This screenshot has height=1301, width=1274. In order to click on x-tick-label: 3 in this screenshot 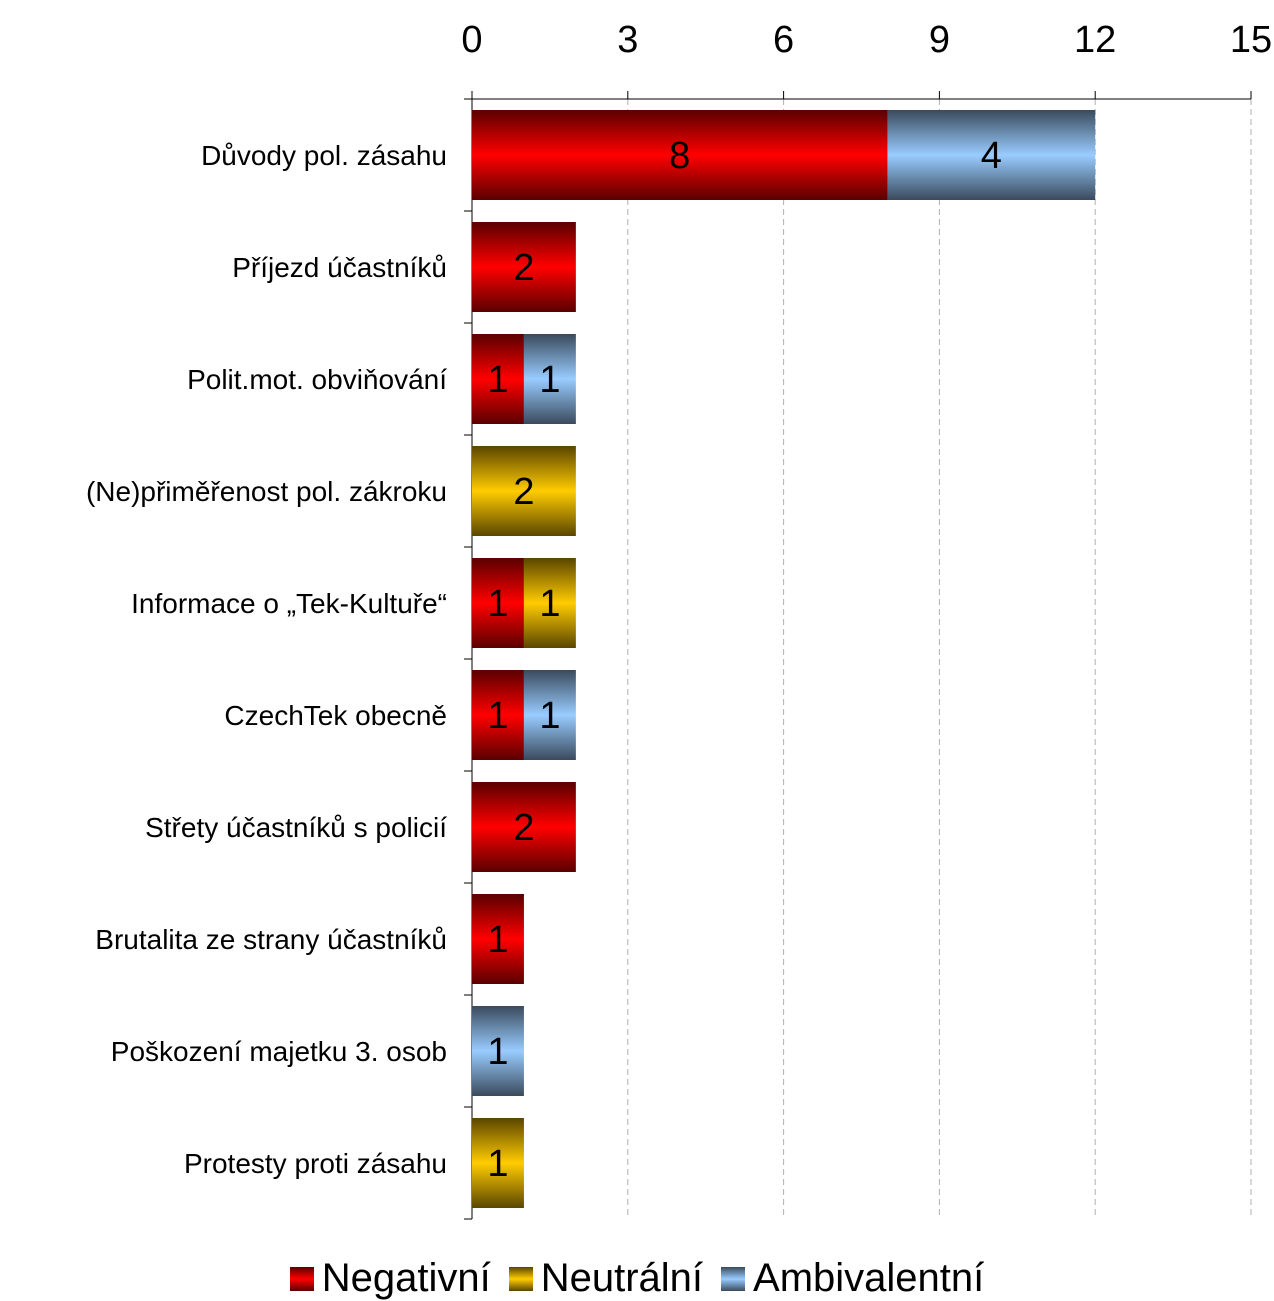, I will do `click(627, 40)`.